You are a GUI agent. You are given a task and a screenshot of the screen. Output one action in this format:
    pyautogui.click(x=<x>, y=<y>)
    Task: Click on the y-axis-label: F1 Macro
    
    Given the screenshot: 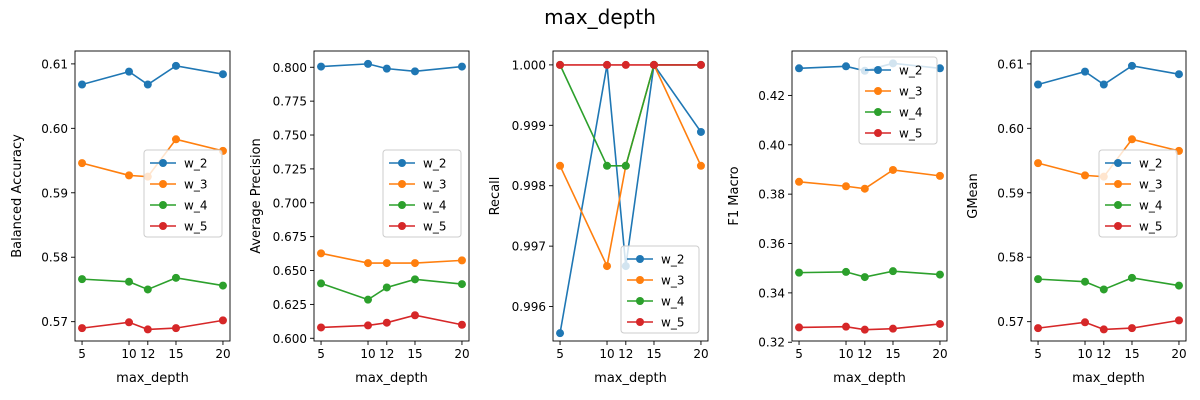 What is the action you would take?
    pyautogui.click(x=734, y=195)
    